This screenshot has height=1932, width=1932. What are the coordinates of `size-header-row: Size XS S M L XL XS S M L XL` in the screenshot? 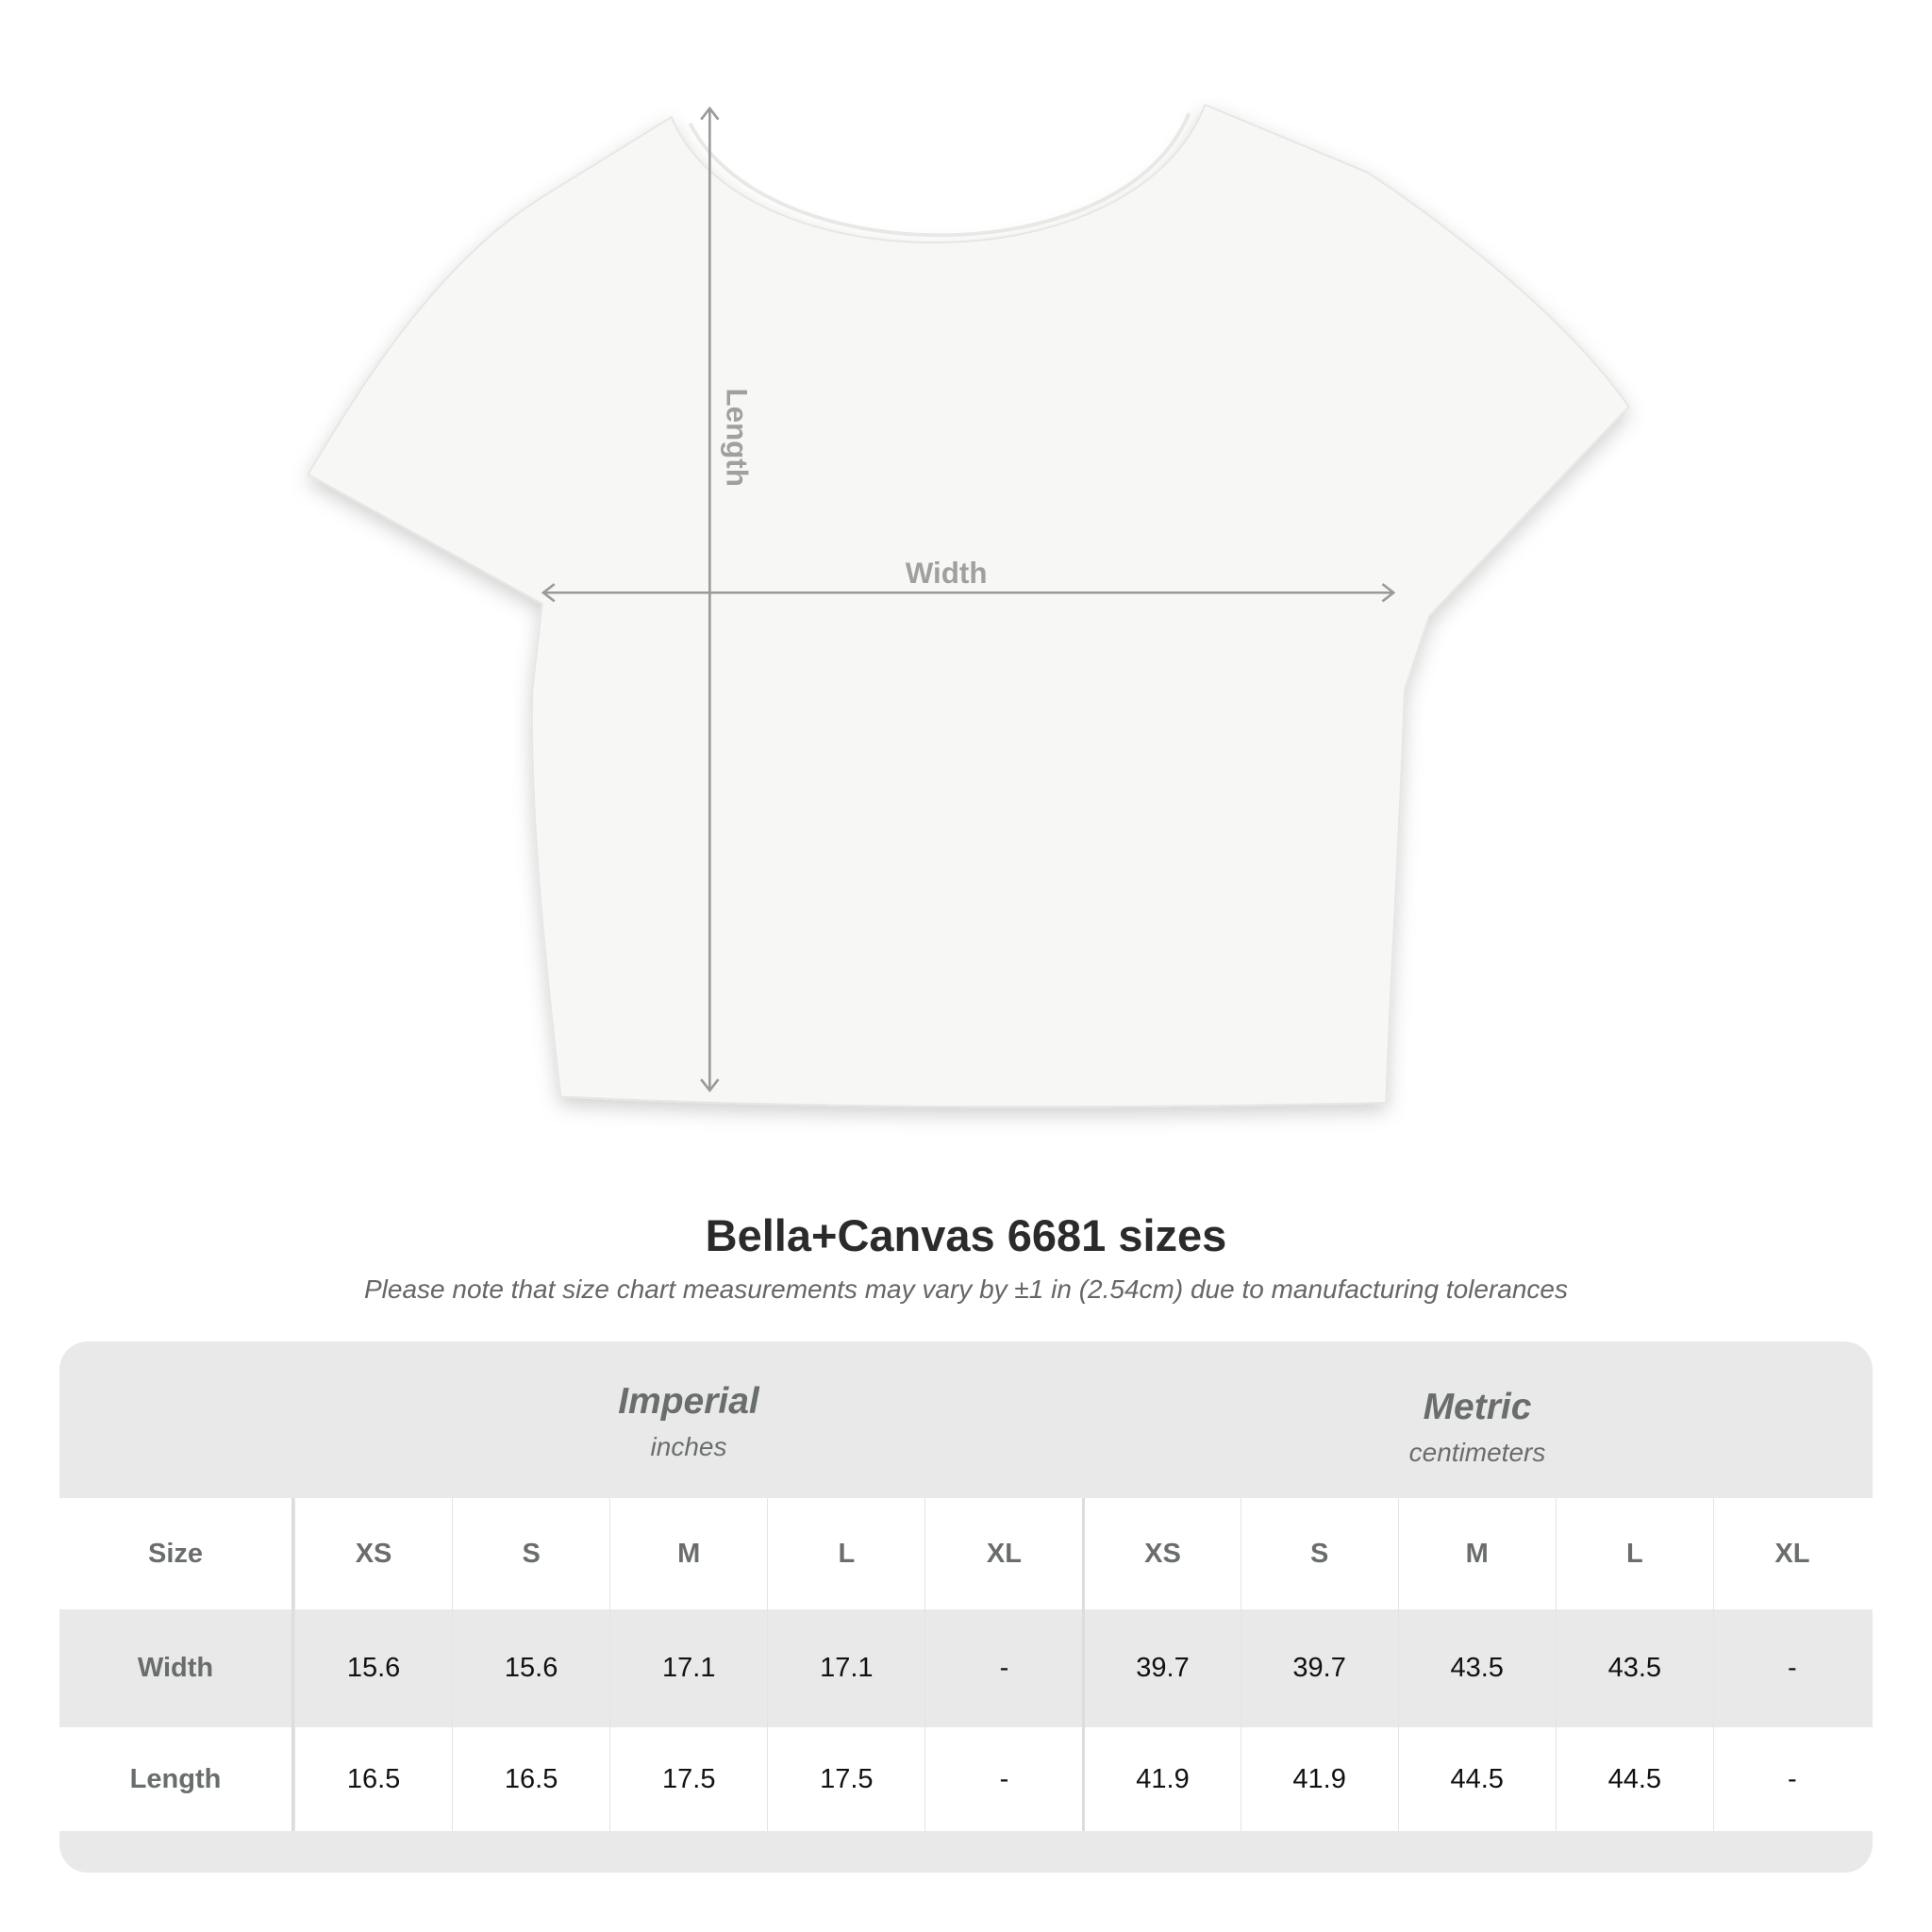 It's located at (966, 1554).